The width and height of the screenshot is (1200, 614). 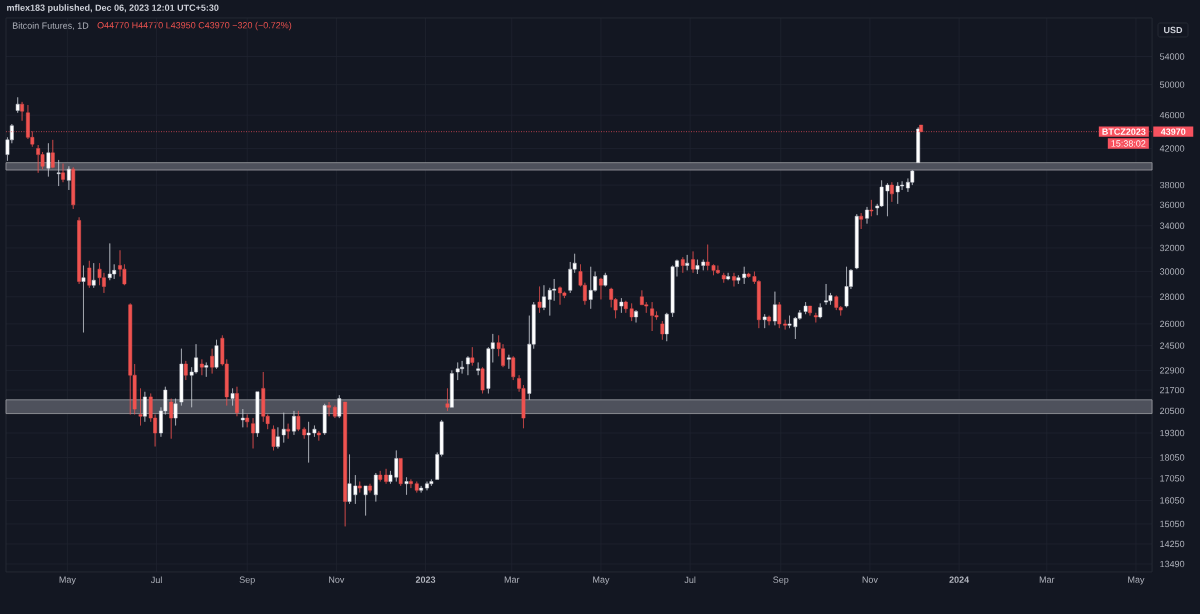 I want to click on chart-subtitle: O44770 H44770 L43950 C43970 −320 (−0.72%), so click(x=194, y=26).